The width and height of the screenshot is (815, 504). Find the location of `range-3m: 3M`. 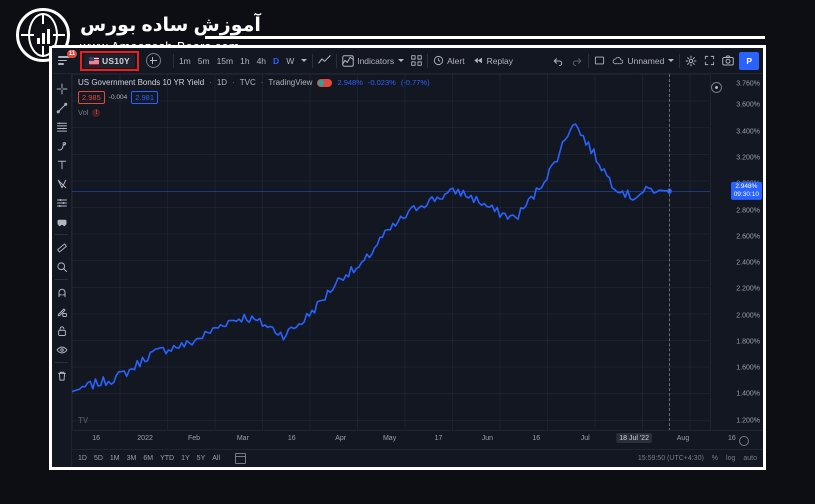

range-3m: 3M is located at coordinates (131, 458).